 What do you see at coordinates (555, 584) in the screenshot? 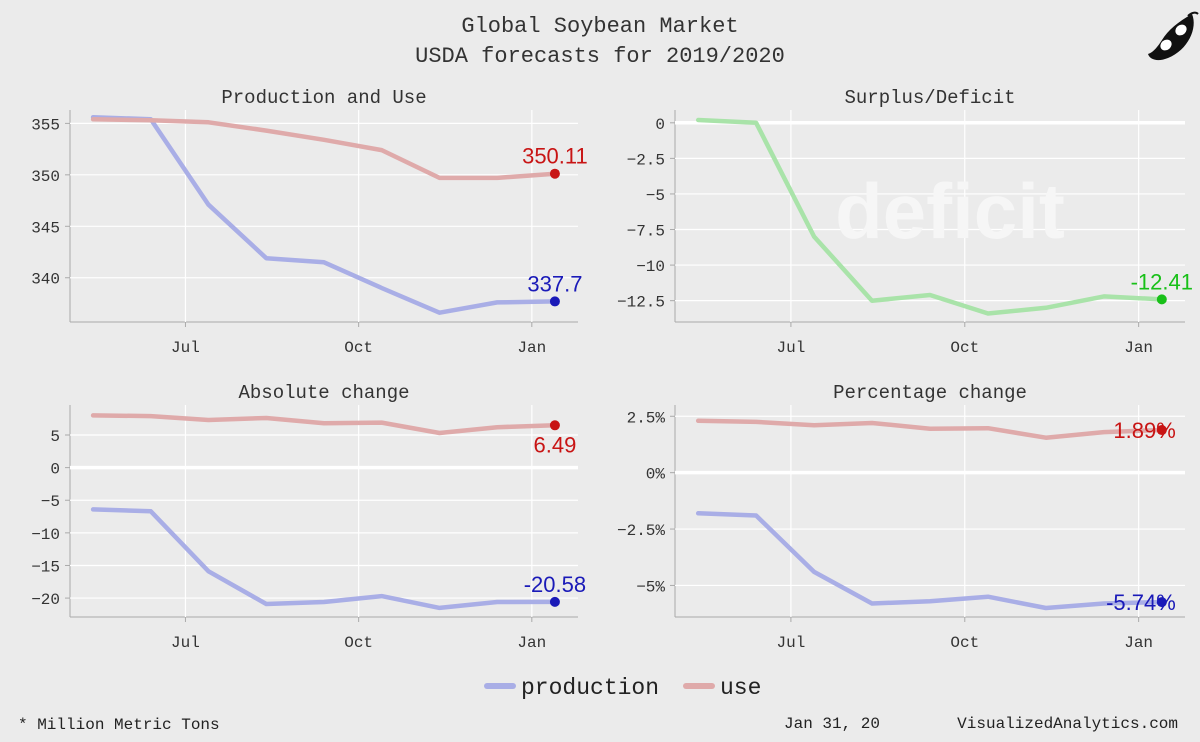
I see `end-value-label-production: -20.58` at bounding box center [555, 584].